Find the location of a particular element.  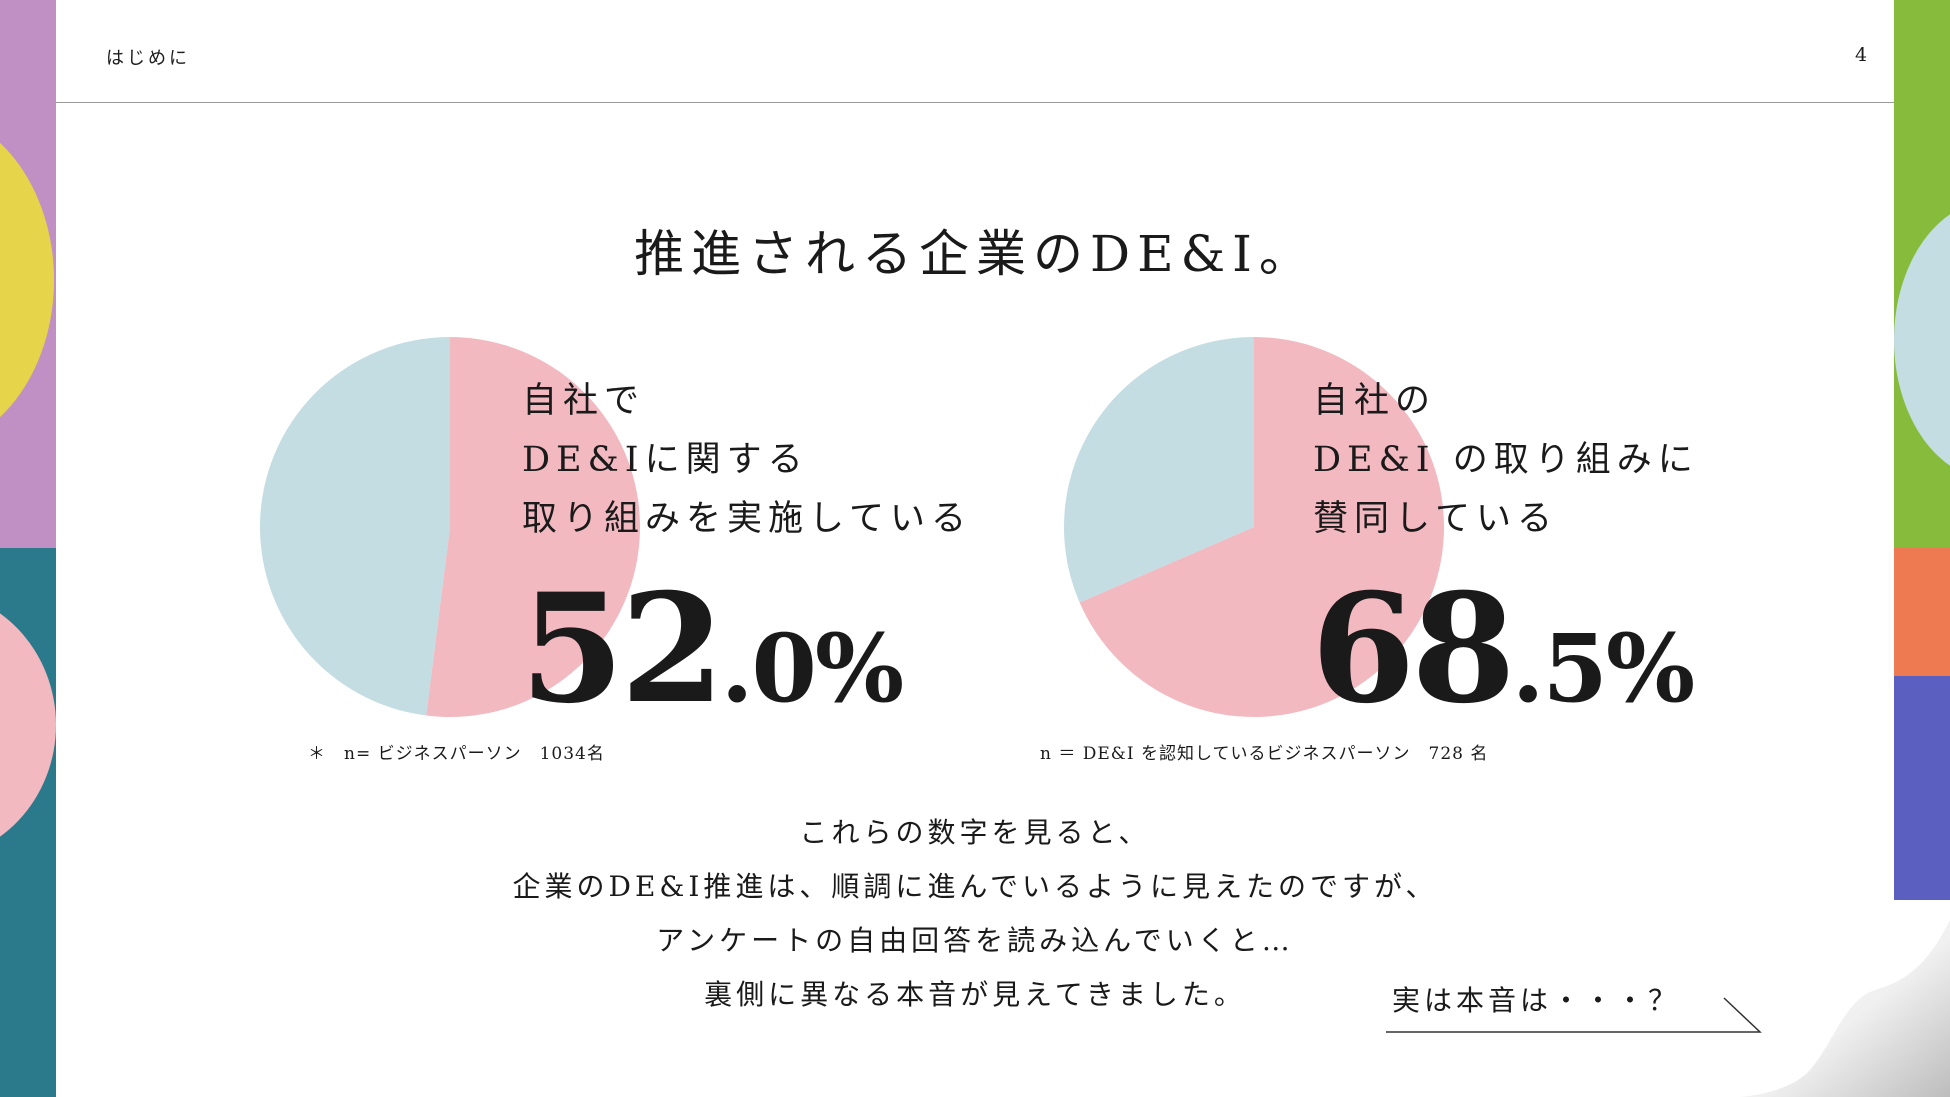

pie-right-label-line: 賛同している is located at coordinates (1435, 519).